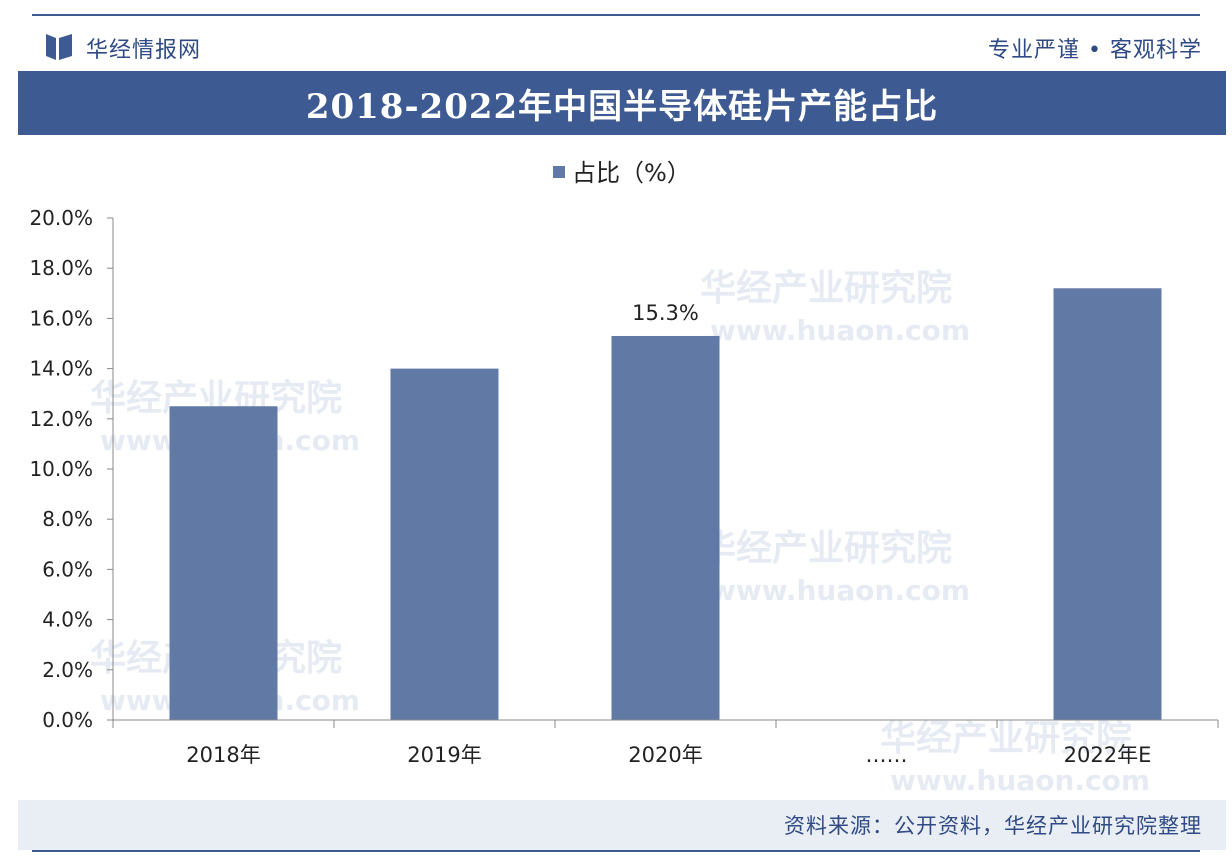 This screenshot has height=864, width=1232. I want to click on x-tick-label: 2018年, so click(223, 755).